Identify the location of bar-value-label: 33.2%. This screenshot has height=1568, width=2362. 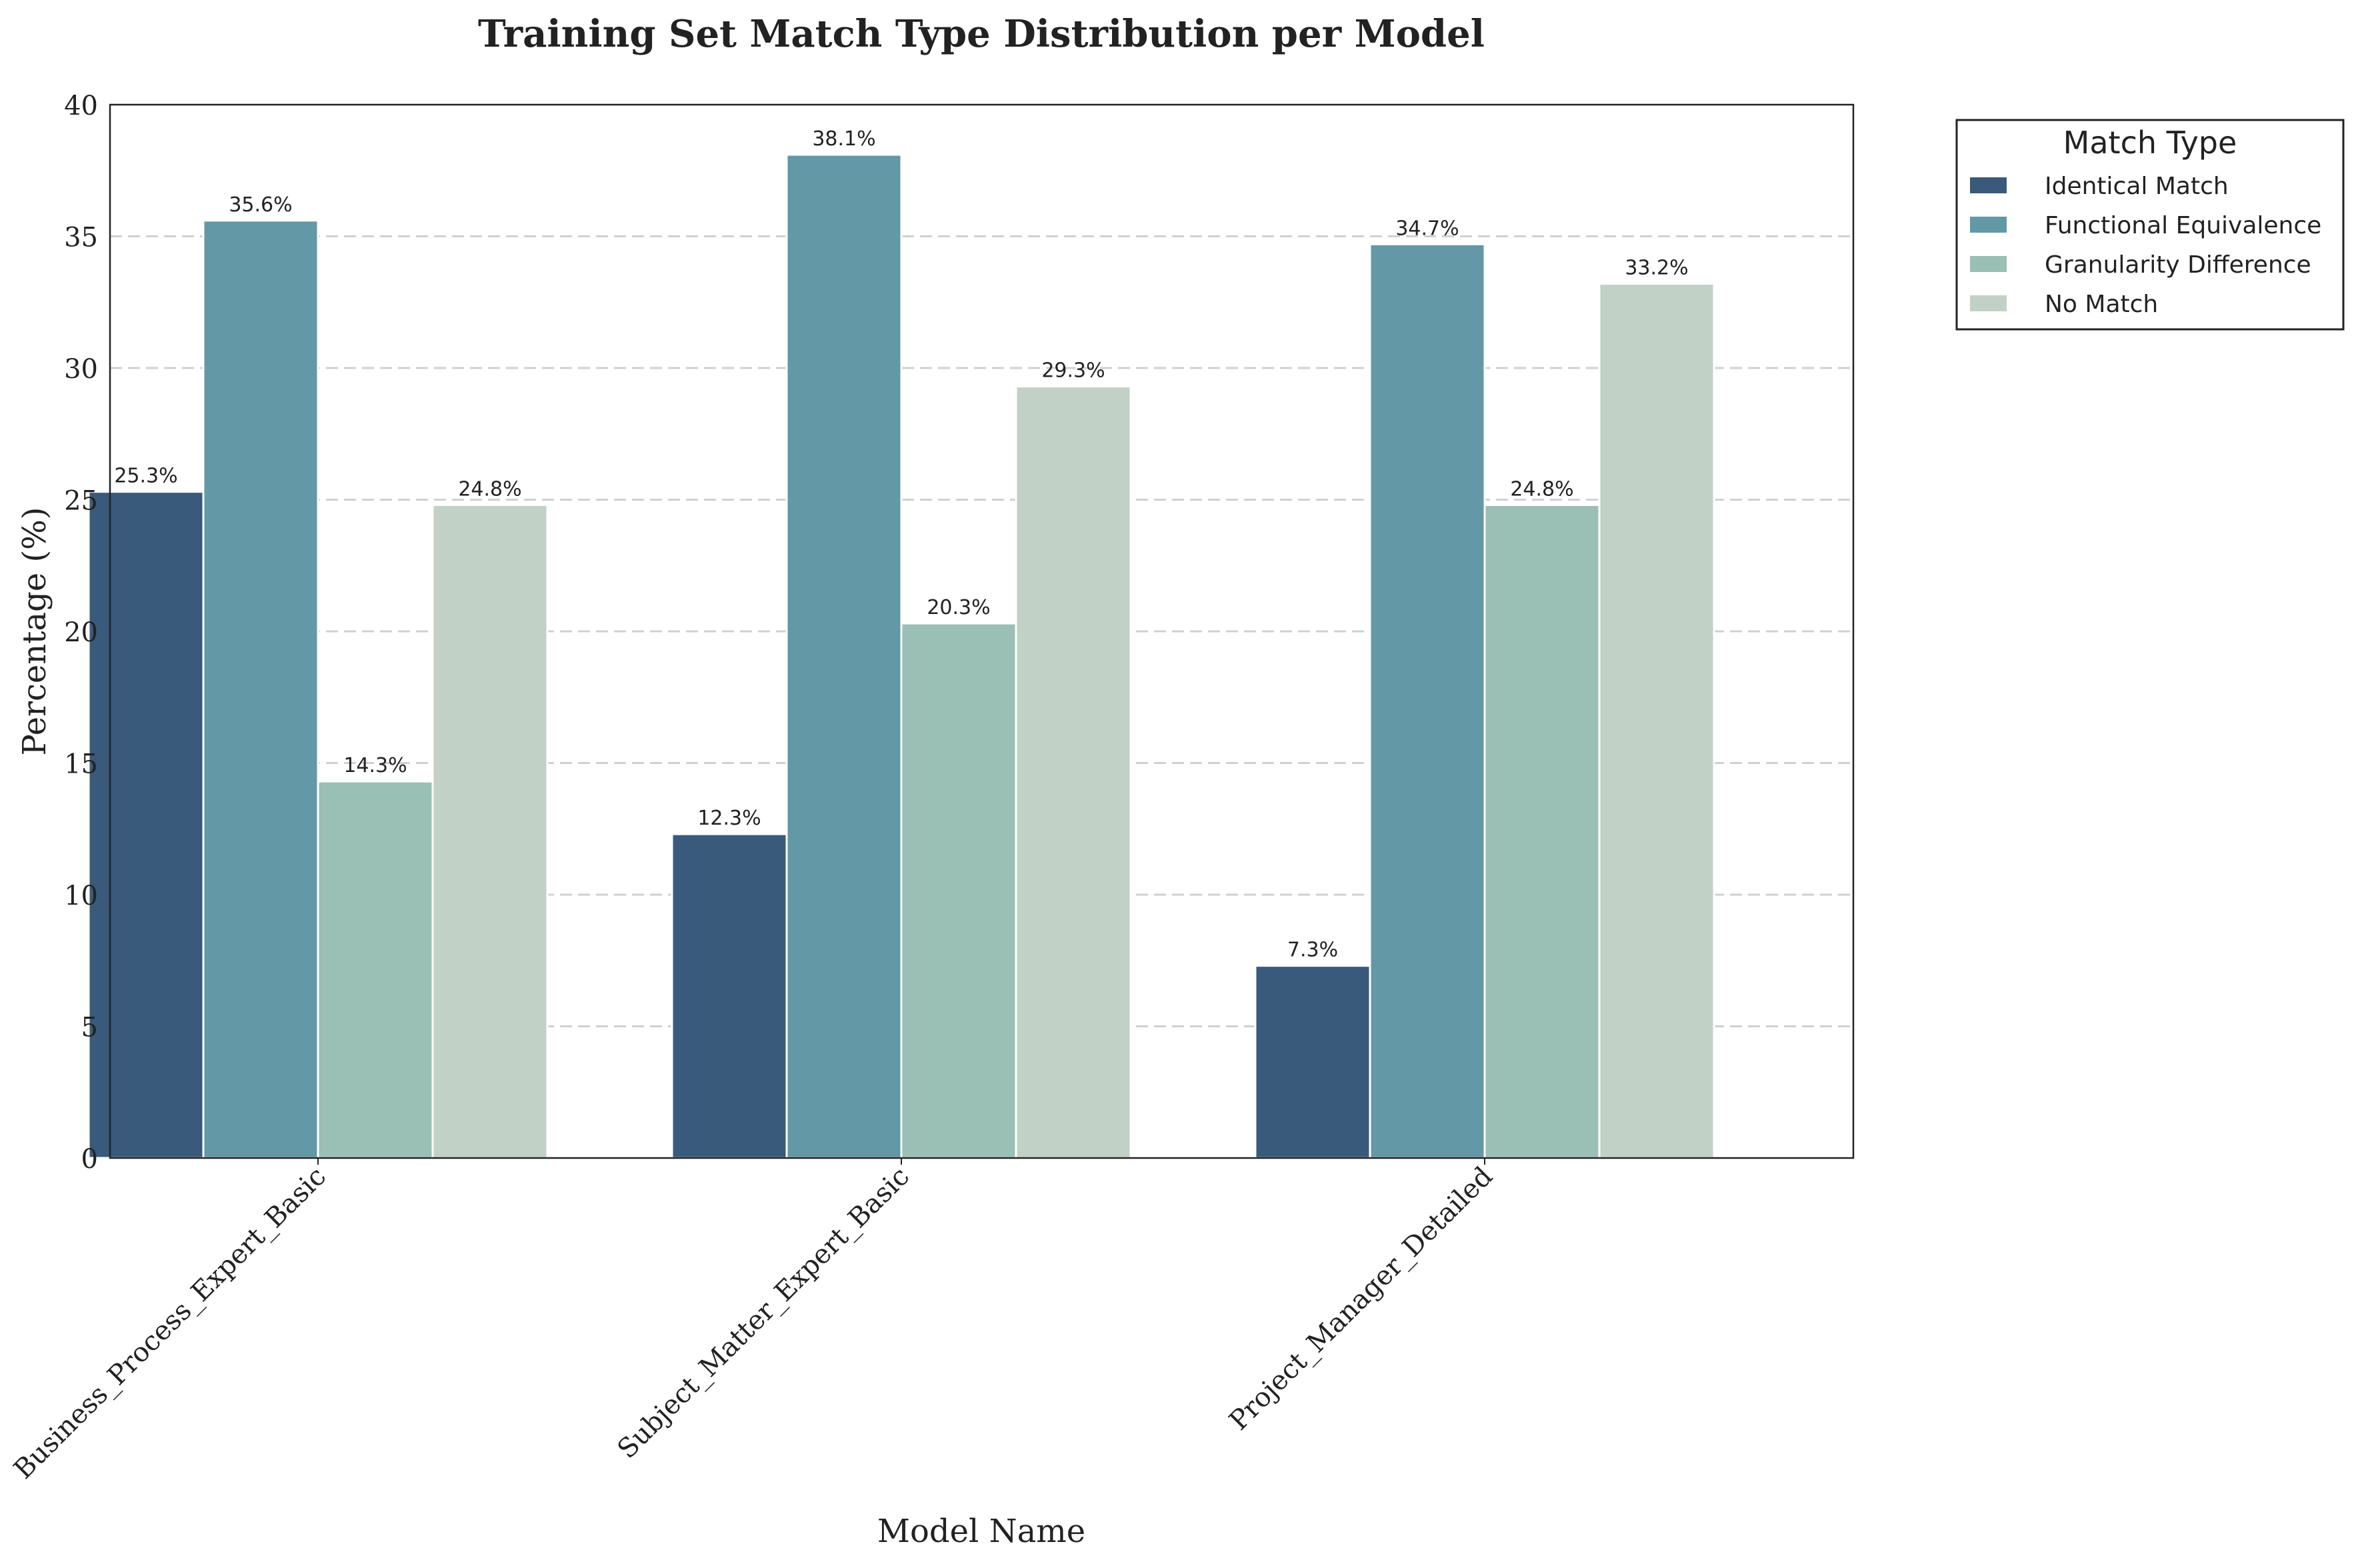
(1656, 268).